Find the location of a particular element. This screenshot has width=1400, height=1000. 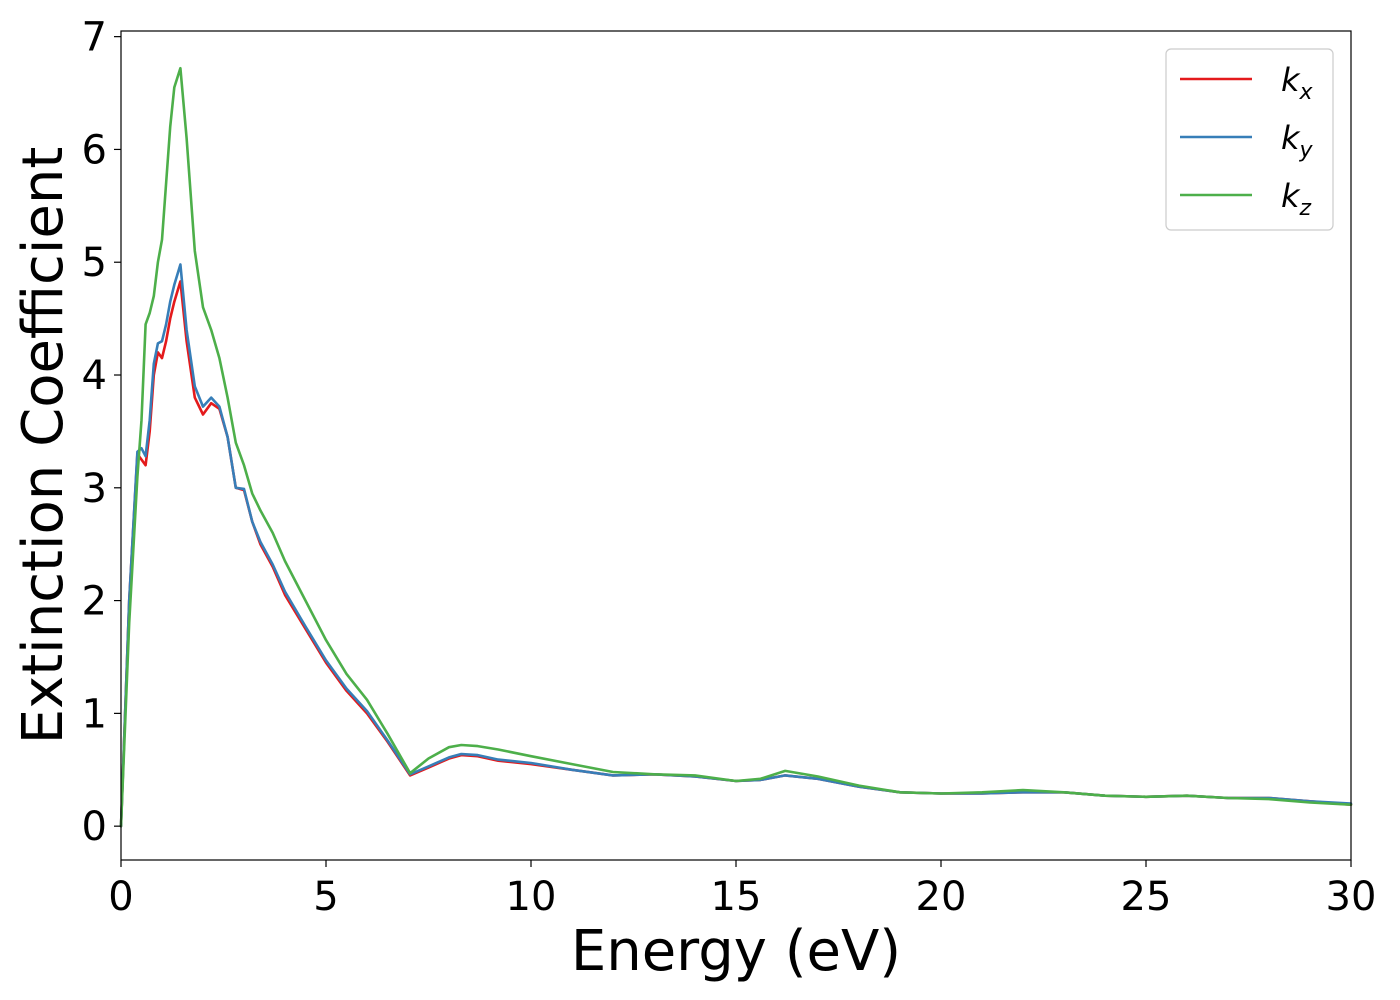

y-tick-label: 3 is located at coordinates (94, 489).